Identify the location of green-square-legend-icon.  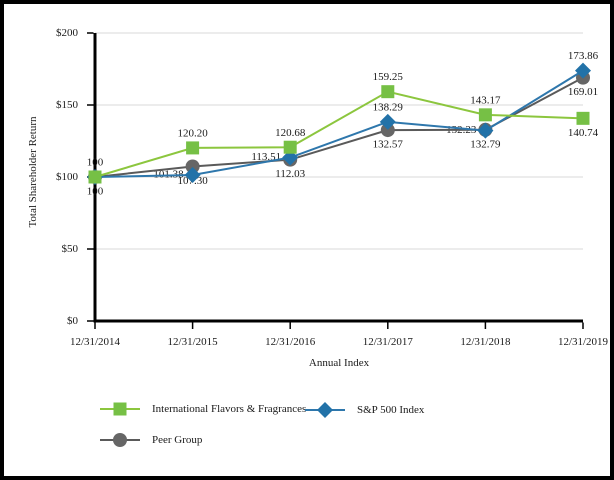
(120, 409).